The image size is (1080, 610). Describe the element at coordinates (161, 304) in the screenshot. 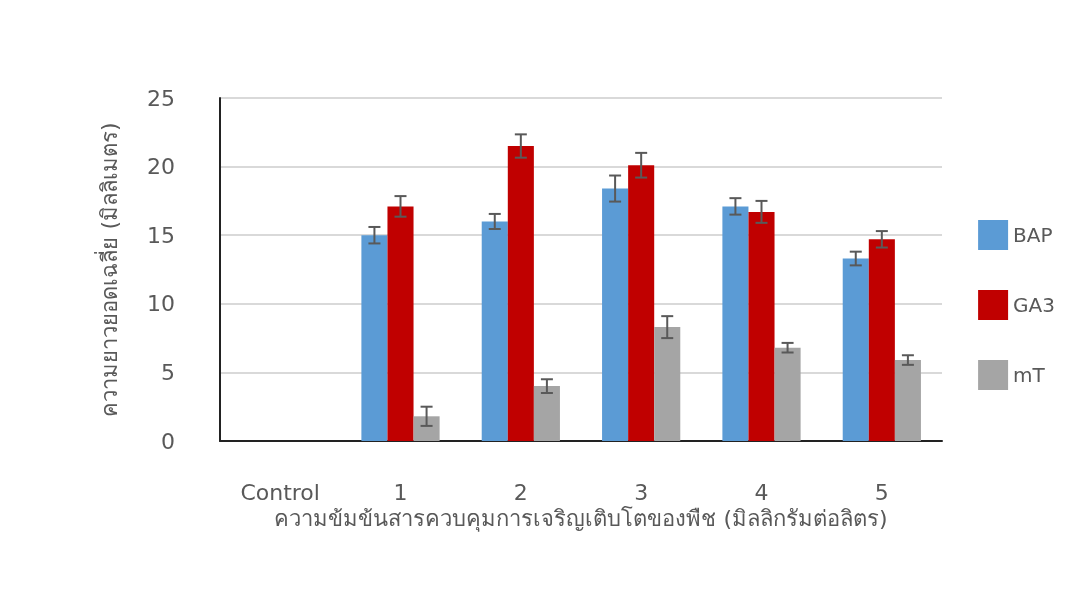

I see `y-tick-label: 10` at that location.